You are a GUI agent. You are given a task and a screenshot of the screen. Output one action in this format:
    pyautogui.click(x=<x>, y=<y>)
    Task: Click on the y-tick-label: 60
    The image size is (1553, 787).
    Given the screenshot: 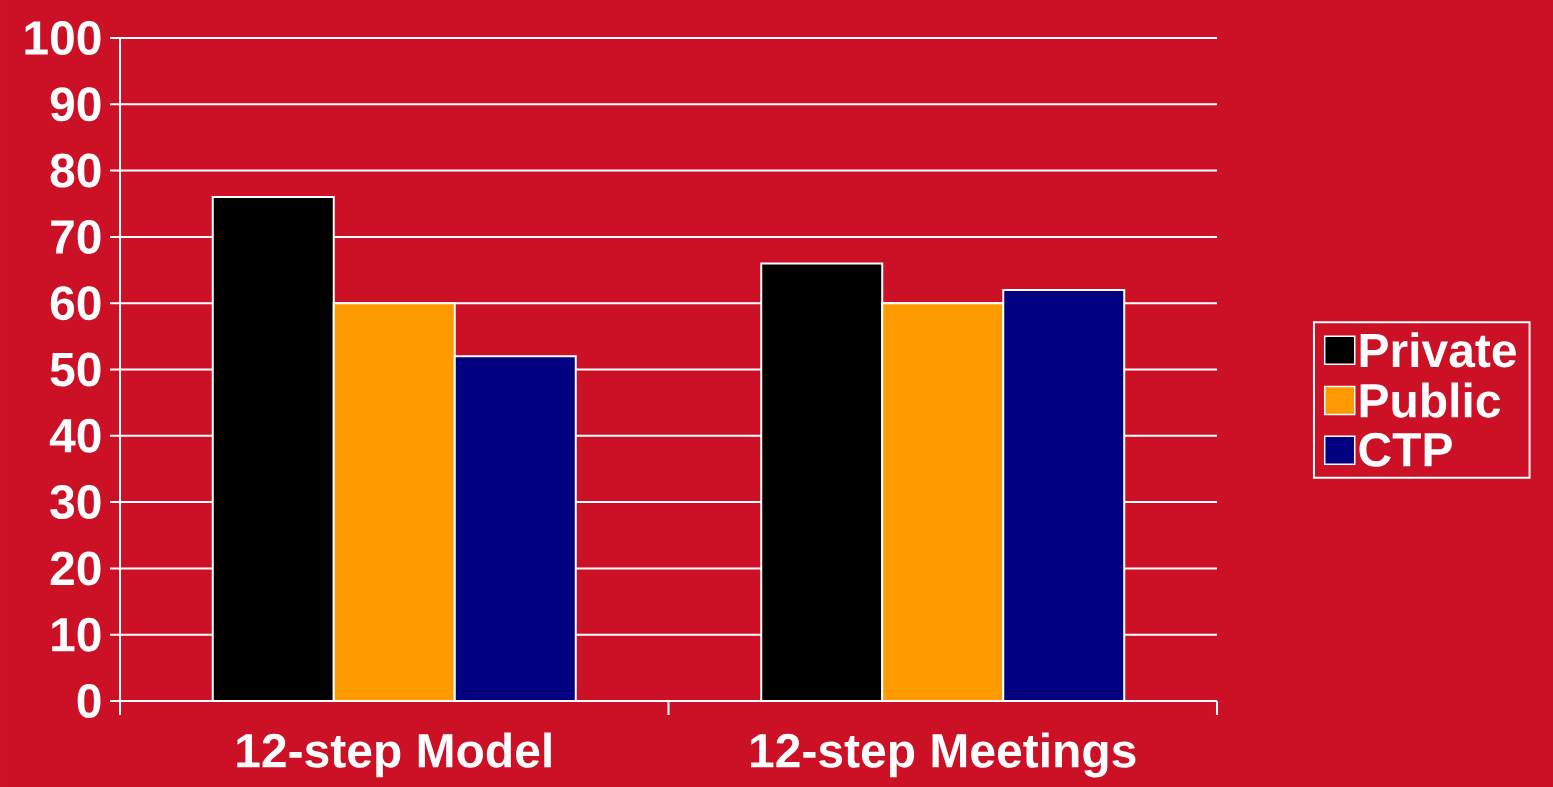 What is the action you would take?
    pyautogui.click(x=75, y=303)
    